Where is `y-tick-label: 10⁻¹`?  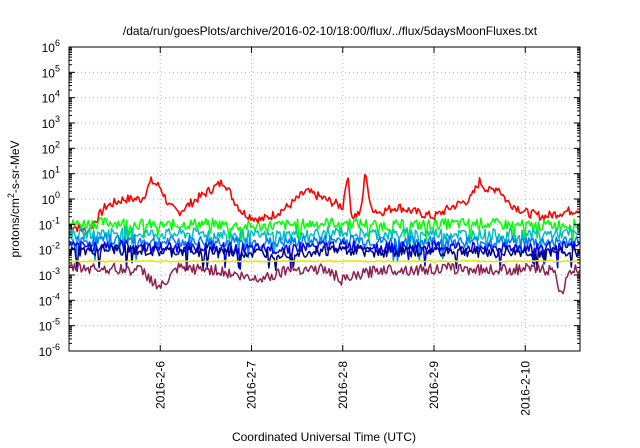
y-tick-label: 10⁻¹ is located at coordinates (49, 223).